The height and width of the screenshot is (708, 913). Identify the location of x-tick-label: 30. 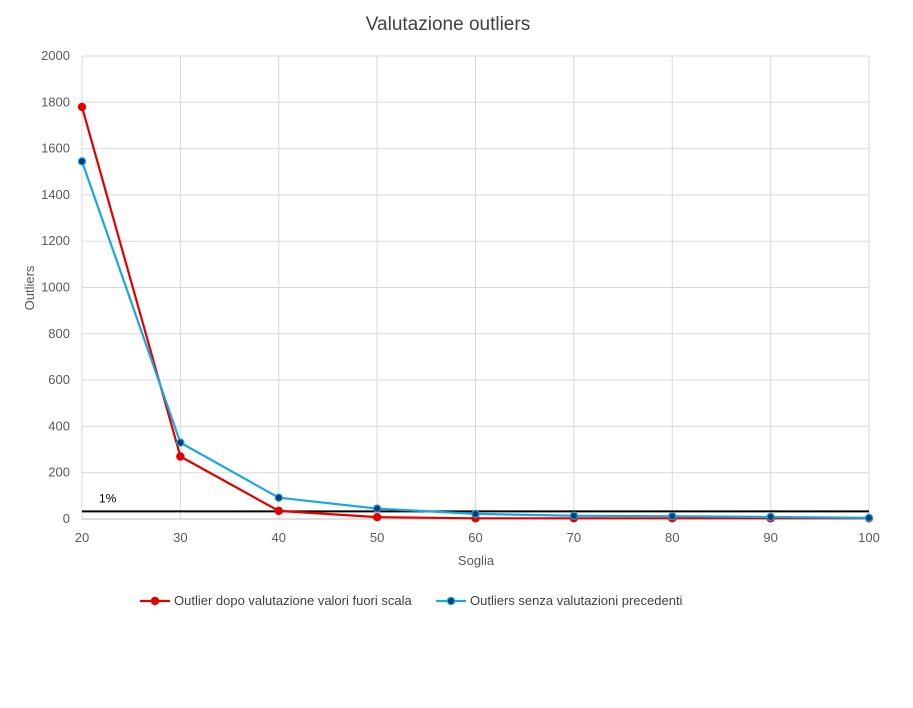
(180, 537).